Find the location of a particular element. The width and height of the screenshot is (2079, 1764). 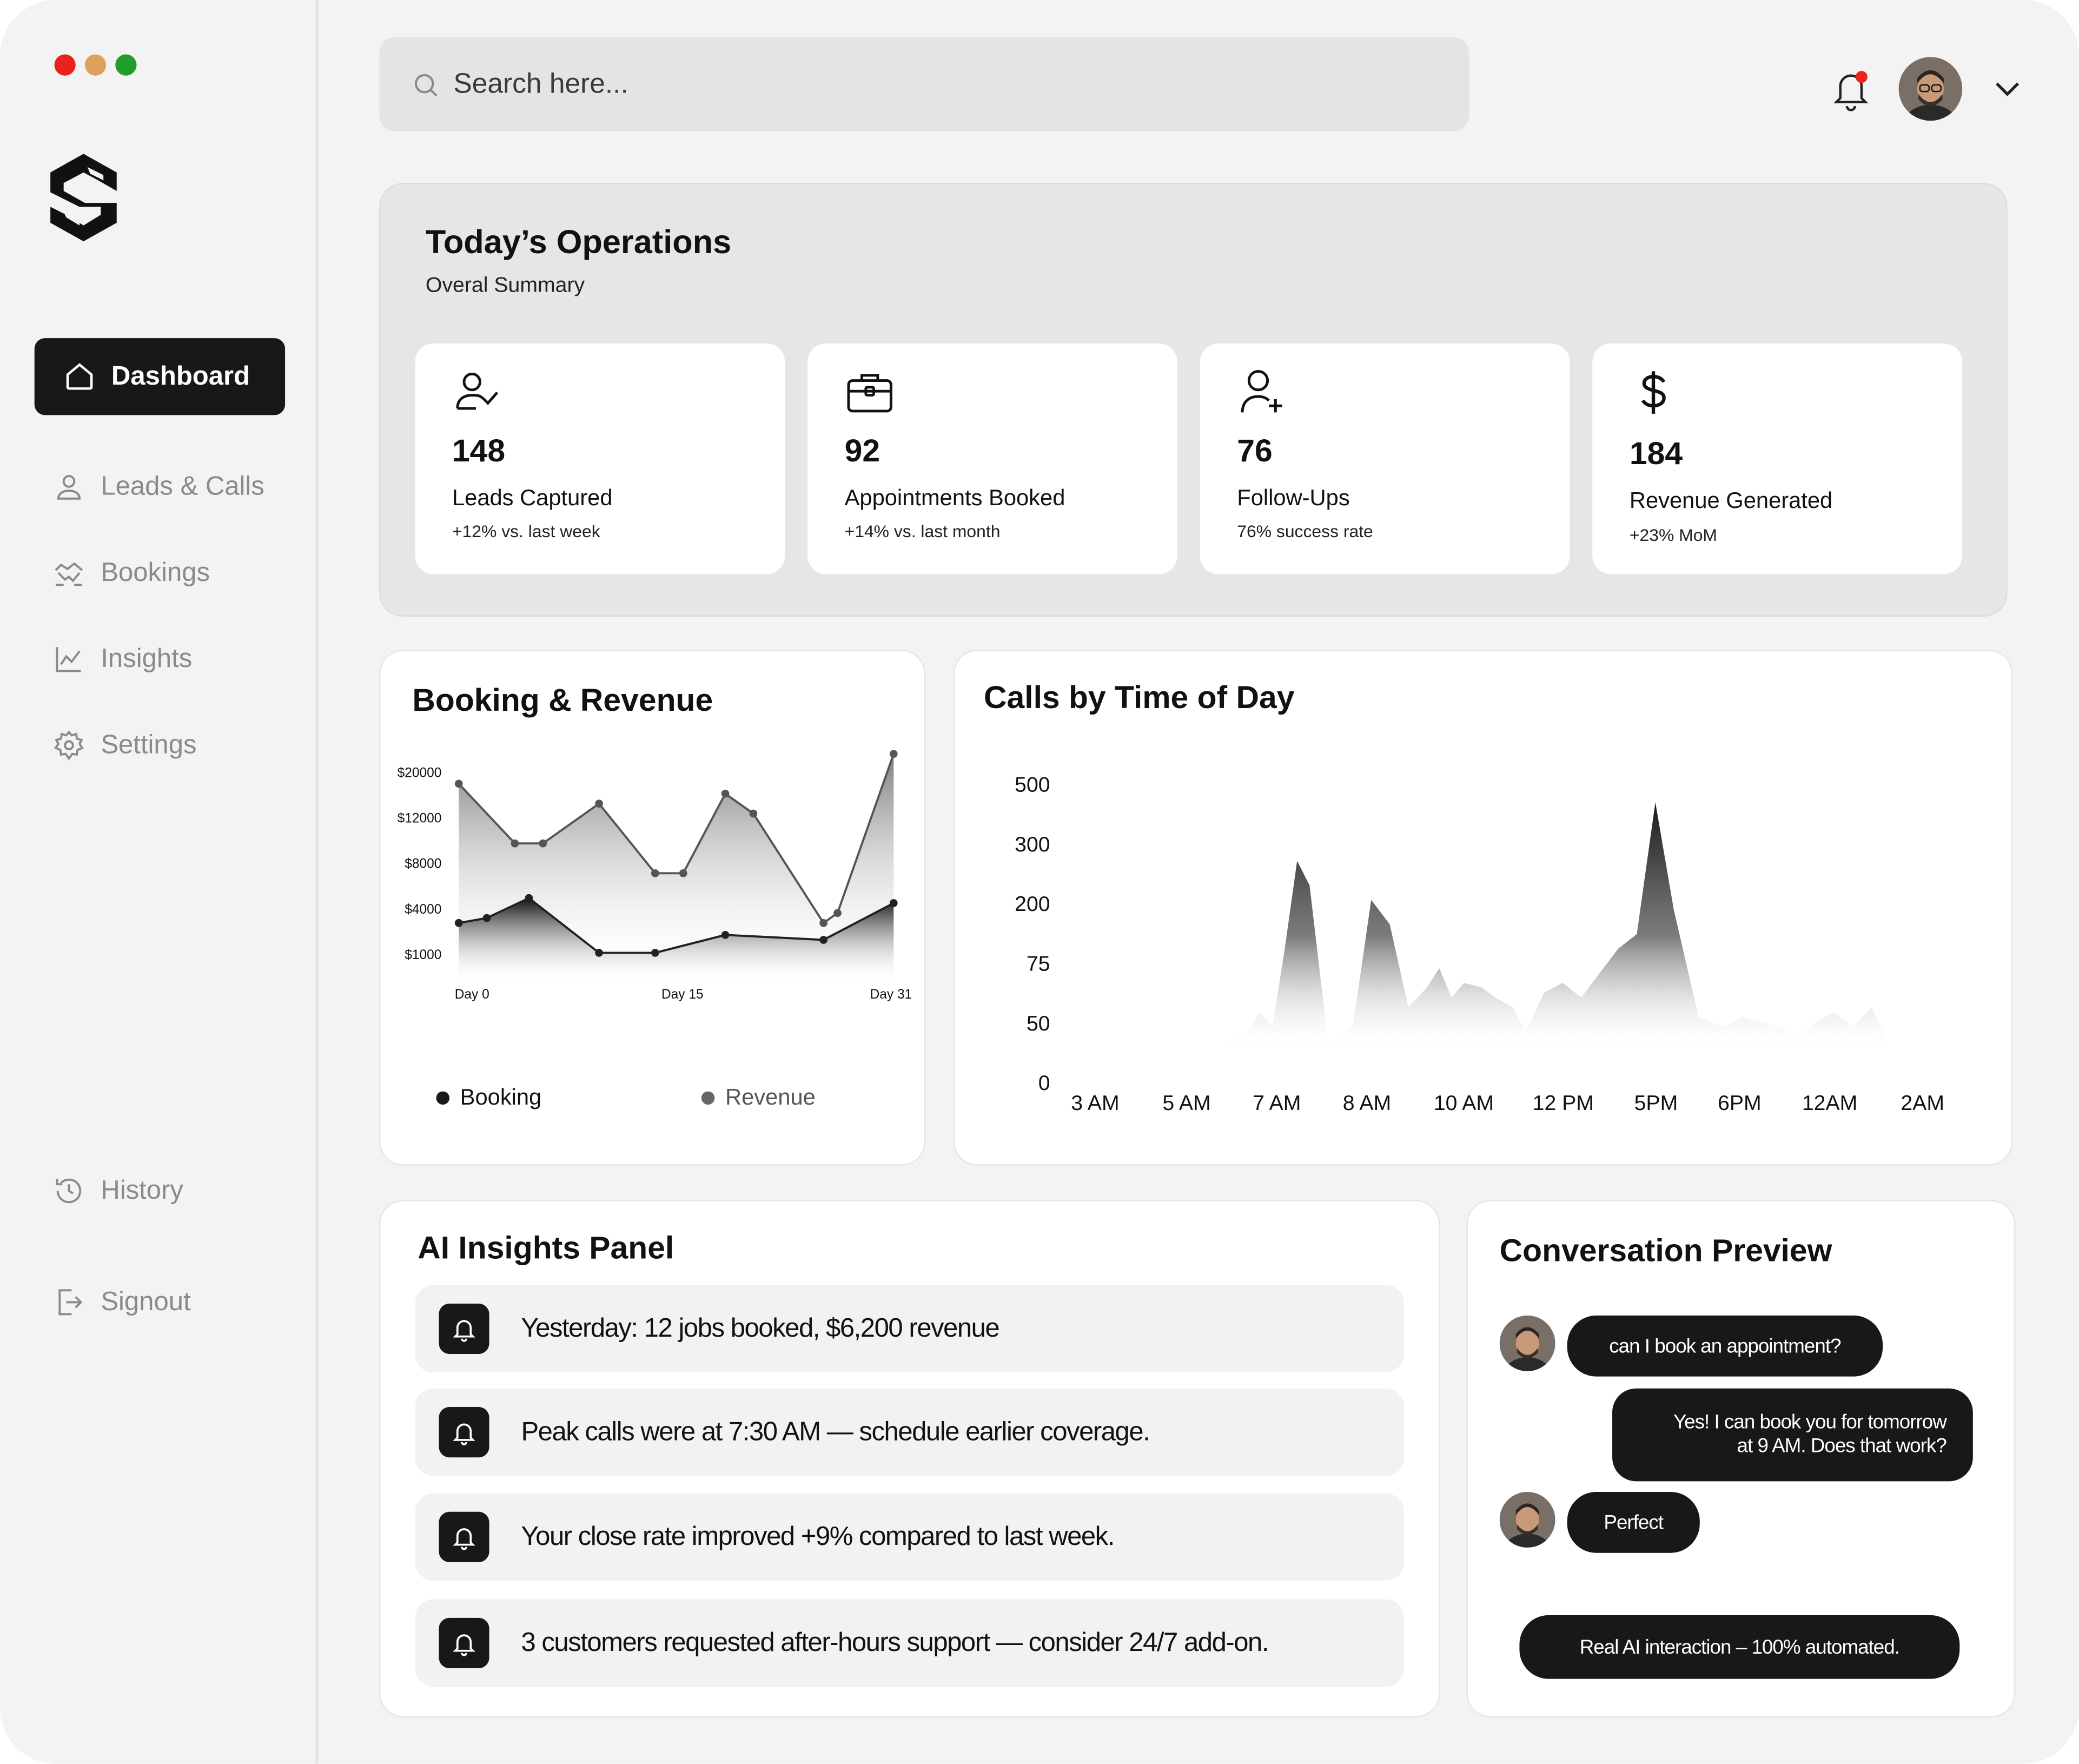

booking-revenue-title: Booking & Revenue is located at coordinates (562, 701).